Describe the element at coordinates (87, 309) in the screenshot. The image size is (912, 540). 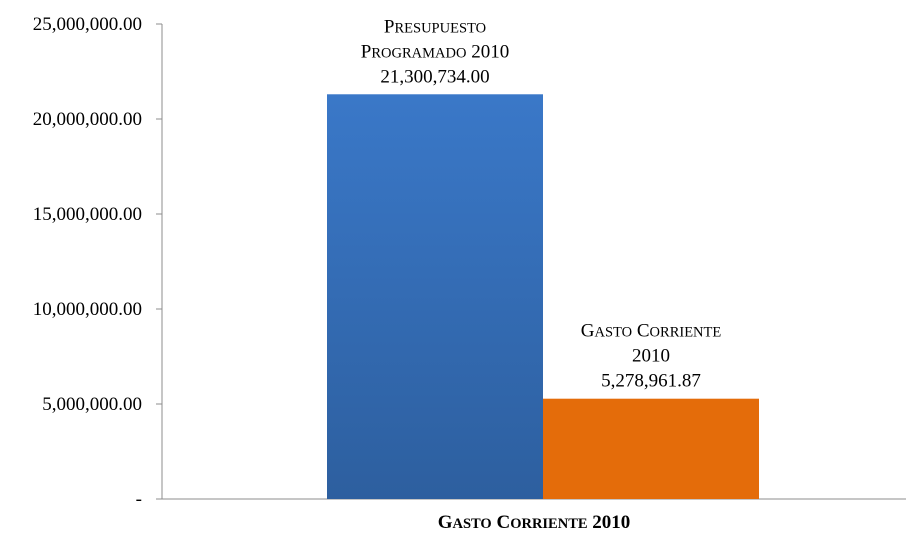
I see `y-tick-label: 10,000,000.00` at that location.